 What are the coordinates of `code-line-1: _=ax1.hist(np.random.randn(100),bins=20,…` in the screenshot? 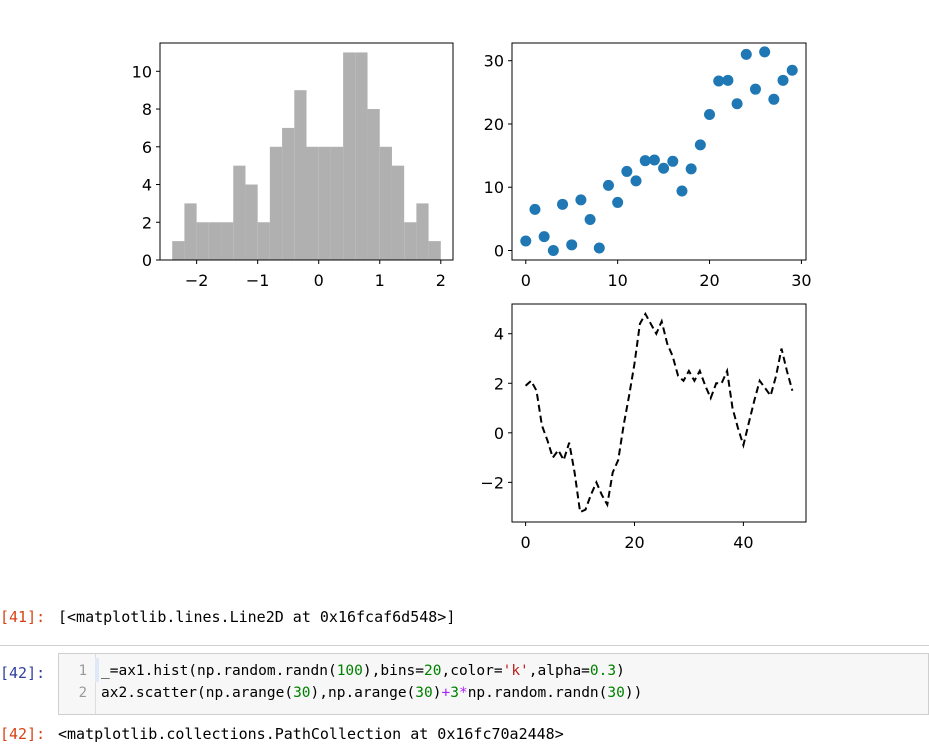 It's located at (363, 671).